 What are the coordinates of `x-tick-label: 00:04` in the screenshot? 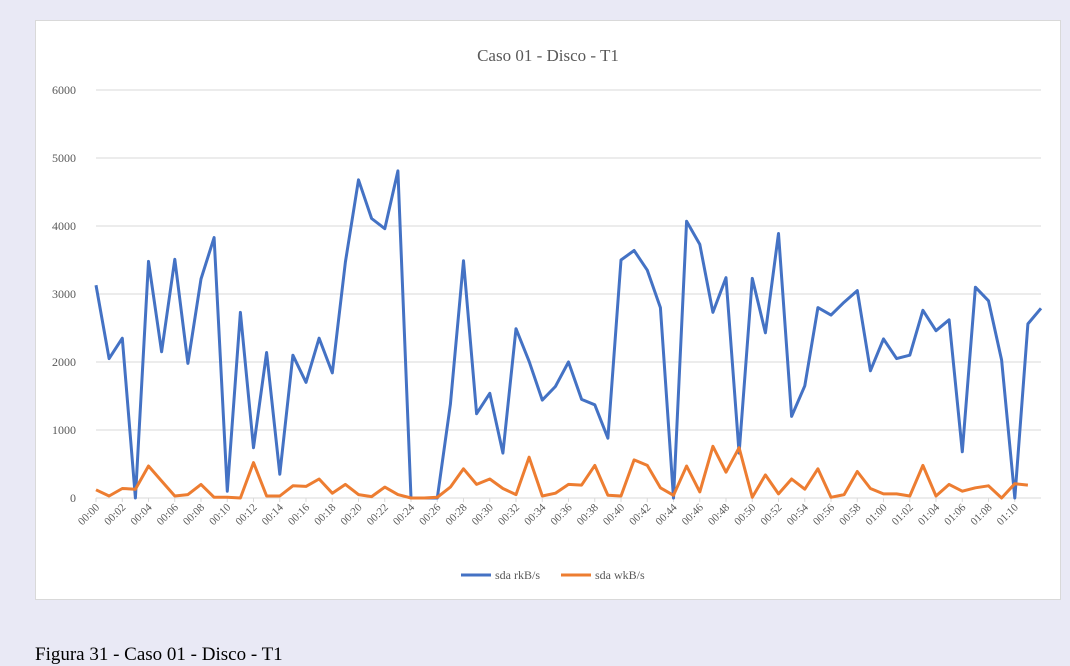 It's located at (141, 514).